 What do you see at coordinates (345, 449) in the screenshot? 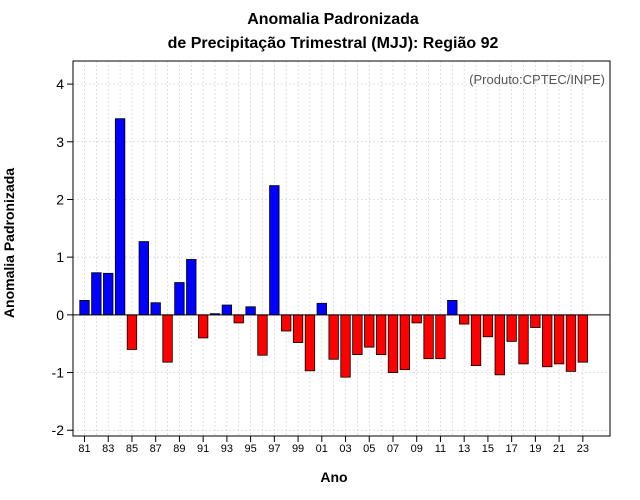
I see `x-tick-label: 03` at bounding box center [345, 449].